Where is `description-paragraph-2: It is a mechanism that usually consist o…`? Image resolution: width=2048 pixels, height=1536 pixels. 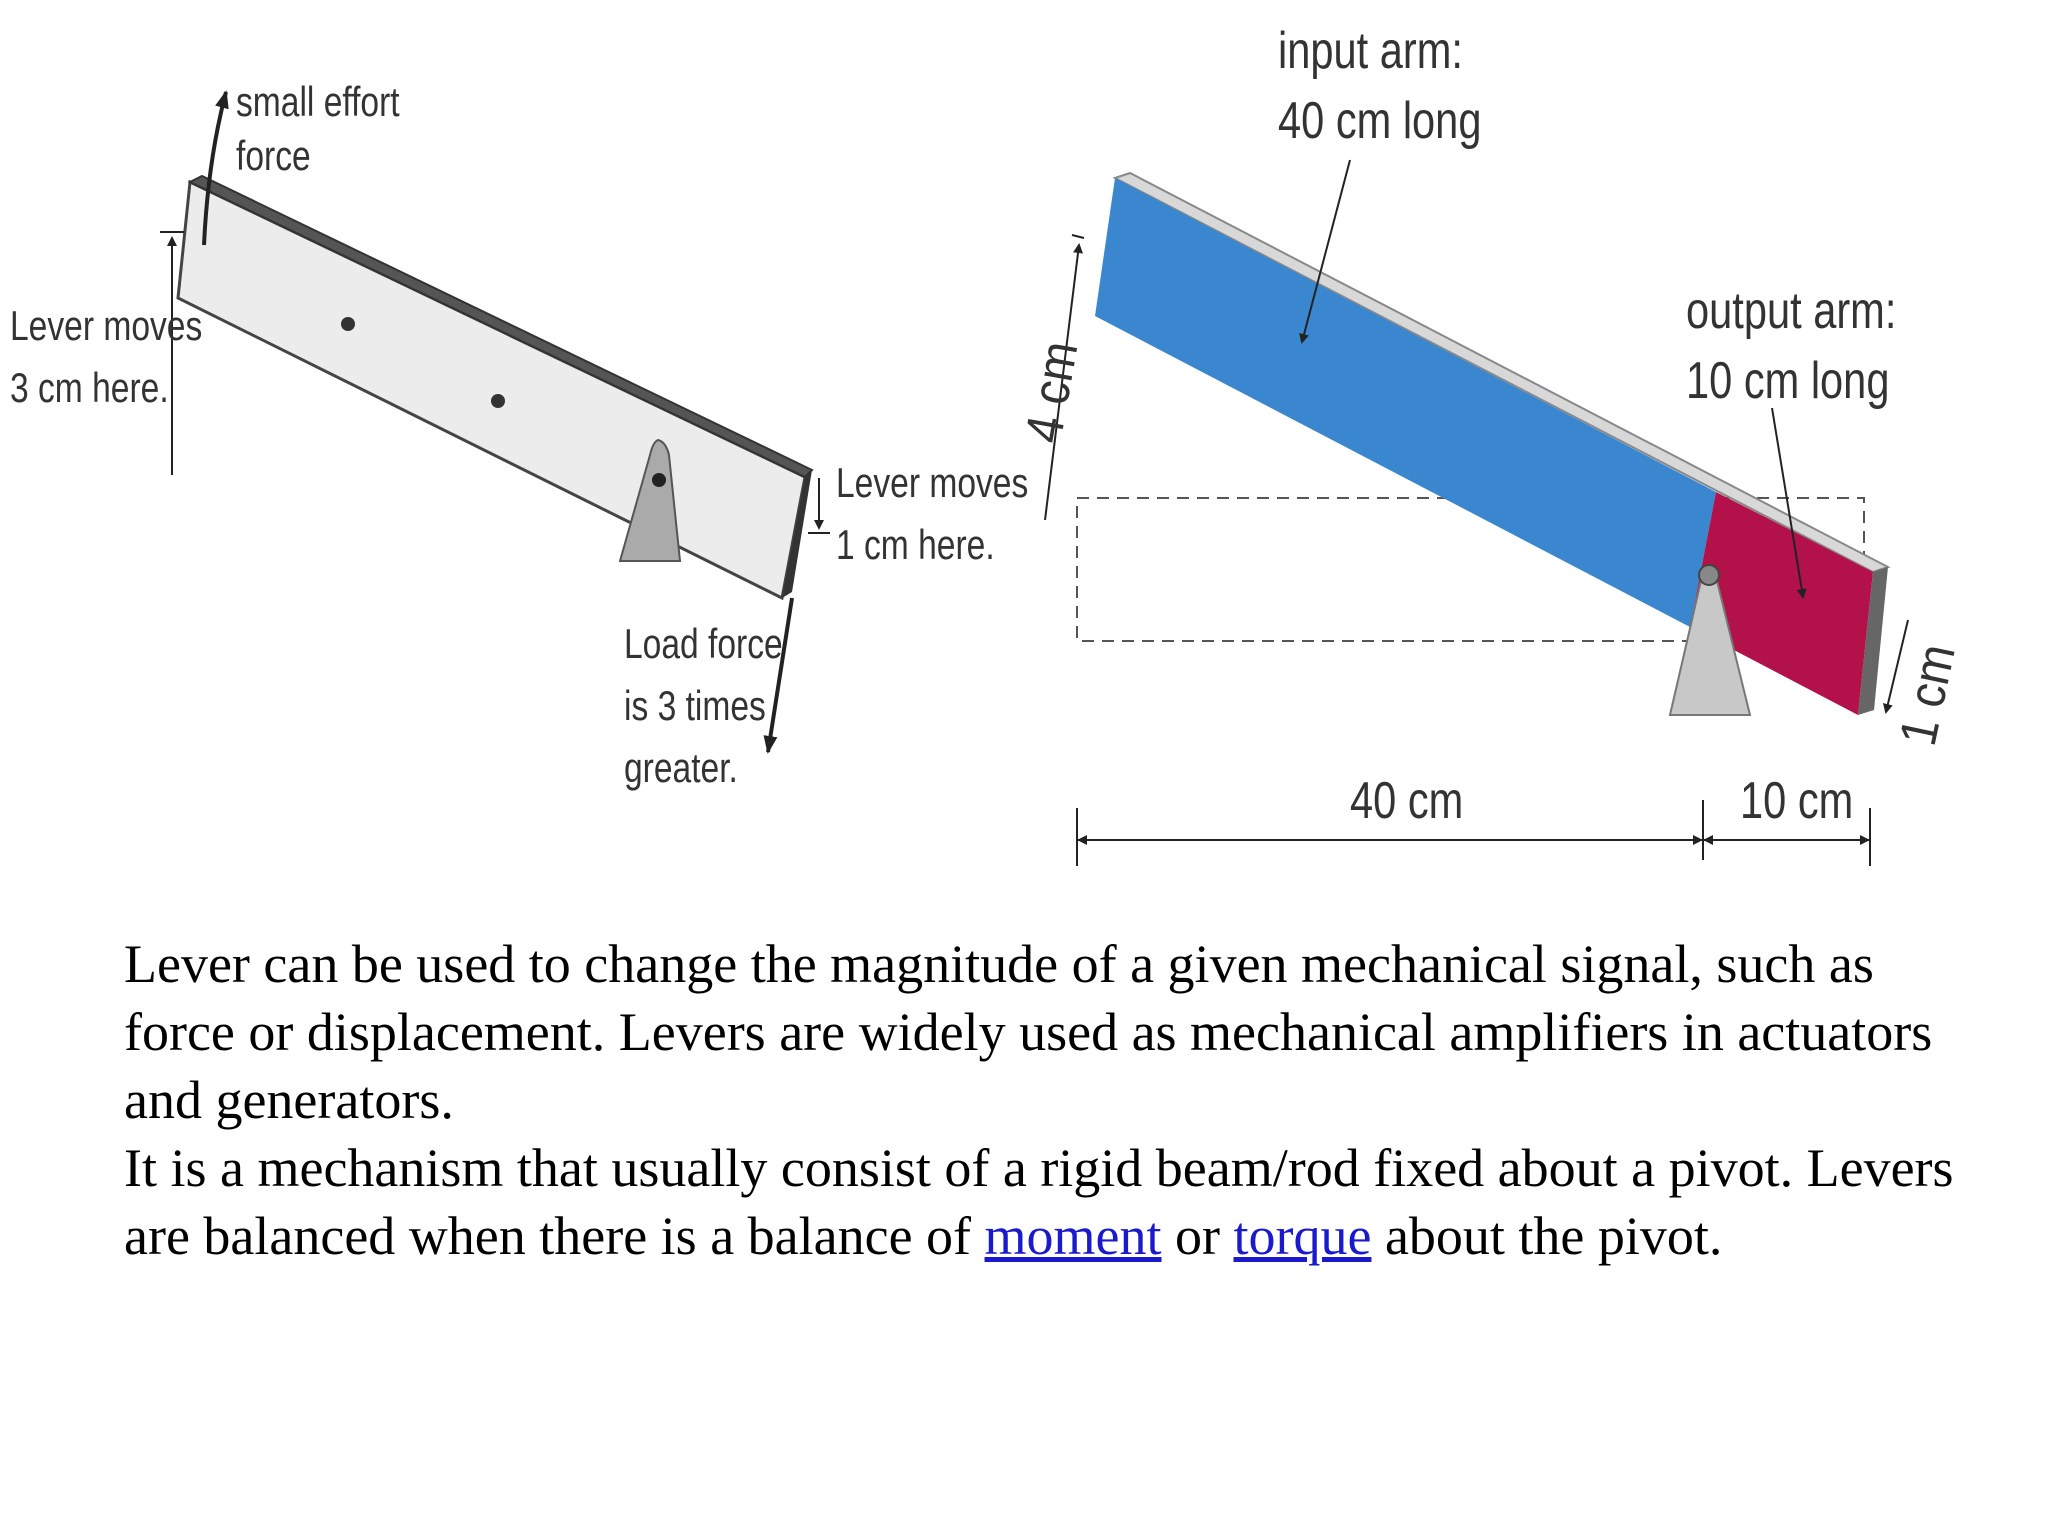 description-paragraph-2: It is a mechanism that usually consist o… is located at coordinates (1039, 1202).